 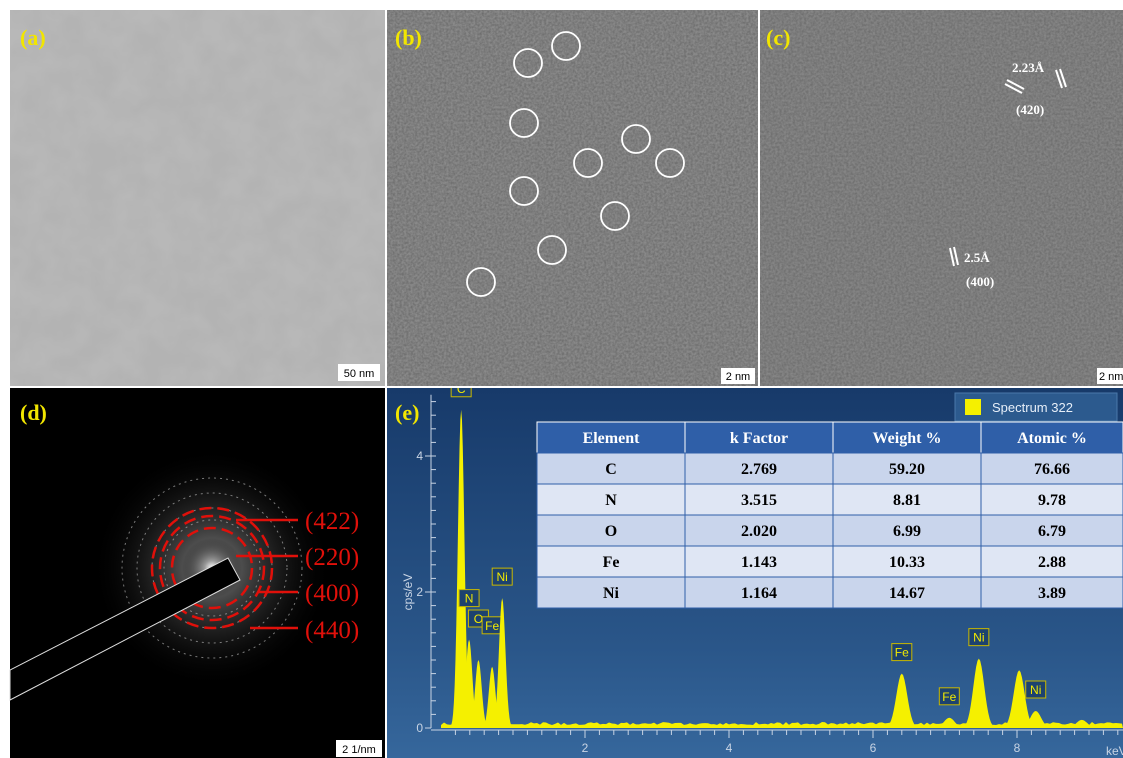 I want to click on table-value: 9.78, so click(x=1052, y=500).